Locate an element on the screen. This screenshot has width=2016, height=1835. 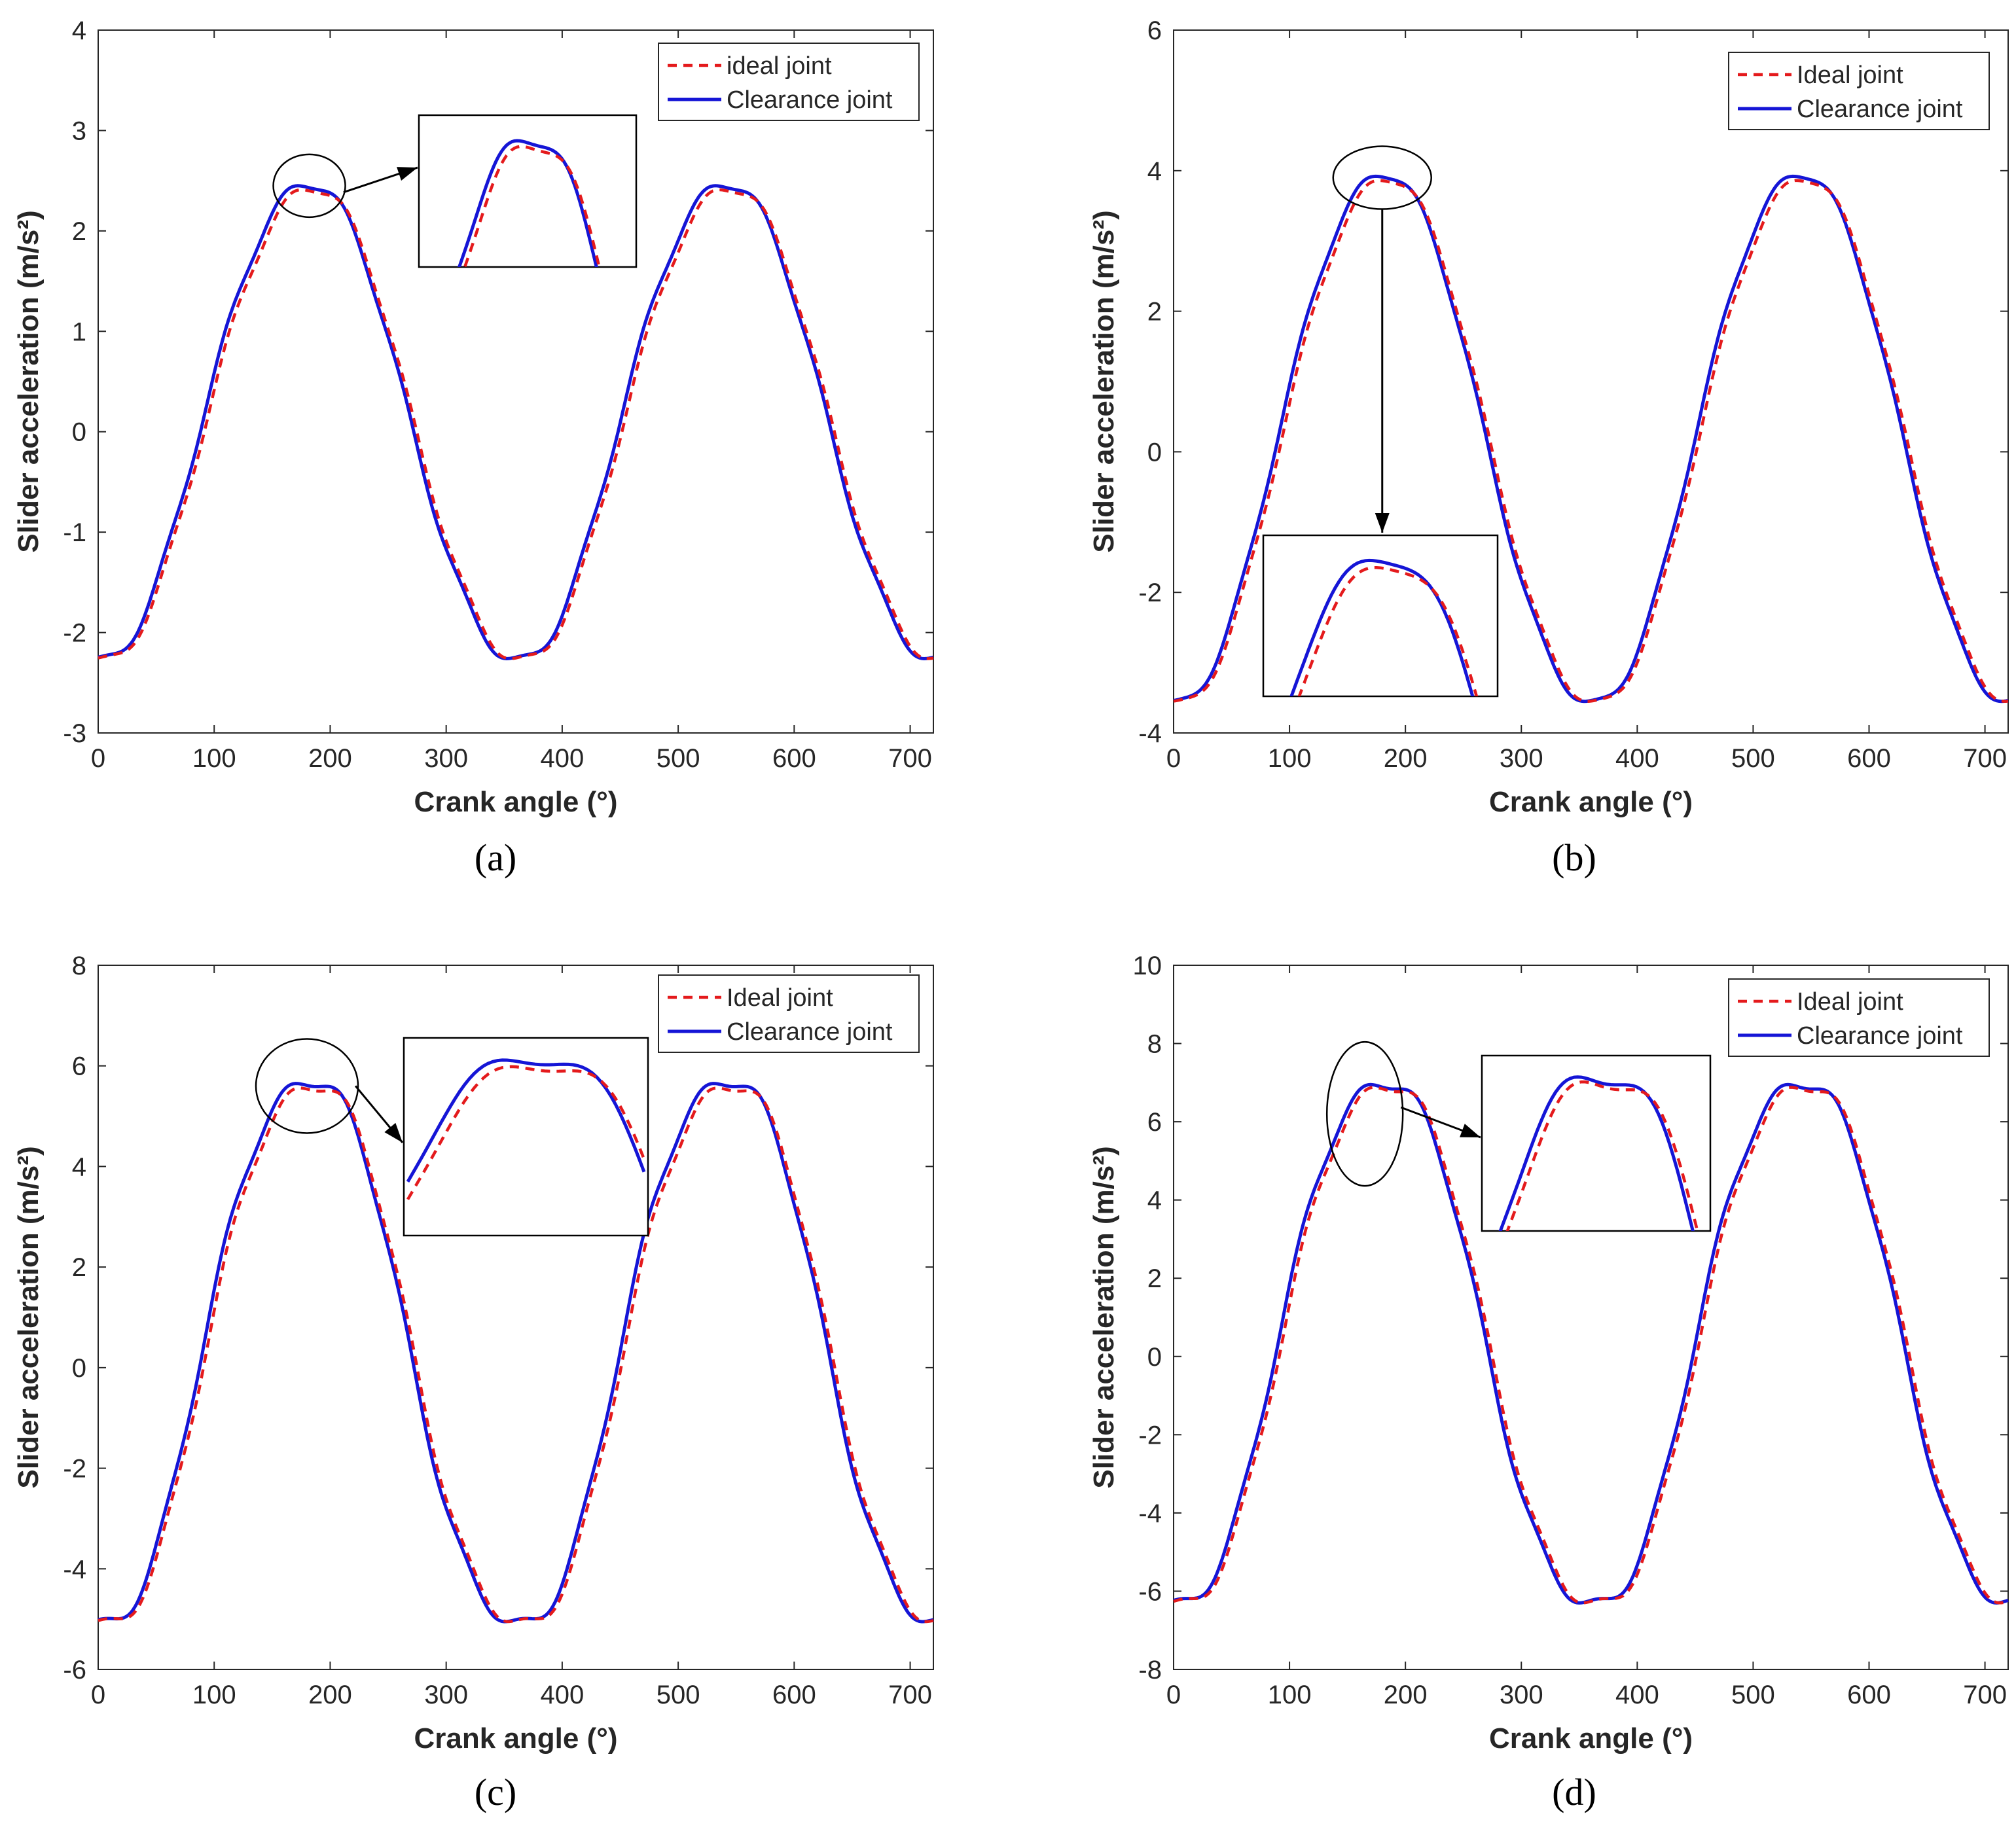
y-tick-label: -6 is located at coordinates (74, 1670).